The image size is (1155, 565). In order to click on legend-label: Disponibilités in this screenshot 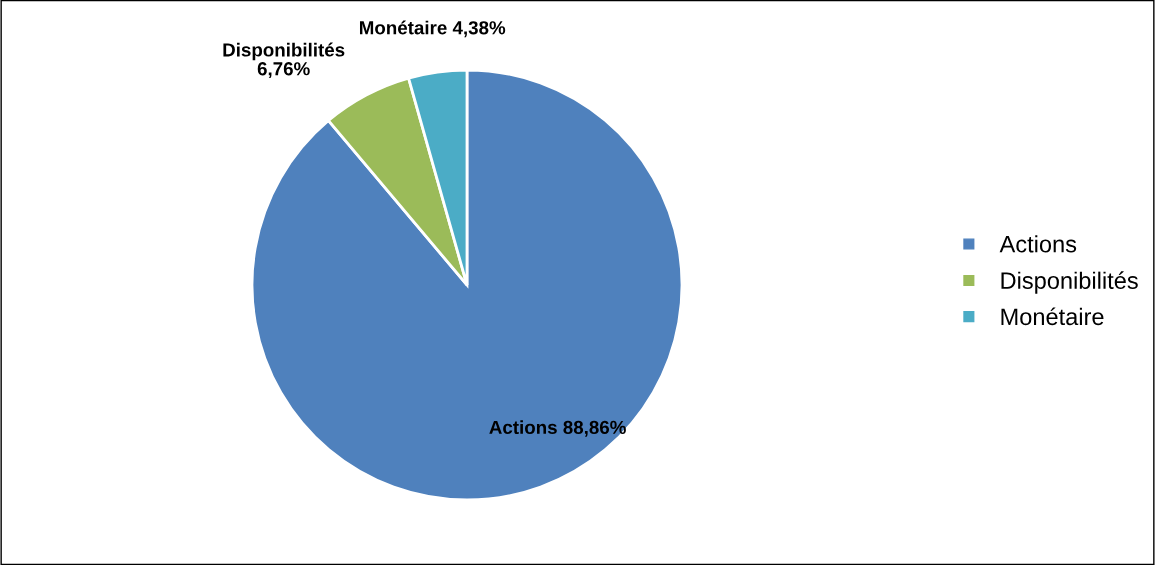, I will do `click(1069, 282)`.